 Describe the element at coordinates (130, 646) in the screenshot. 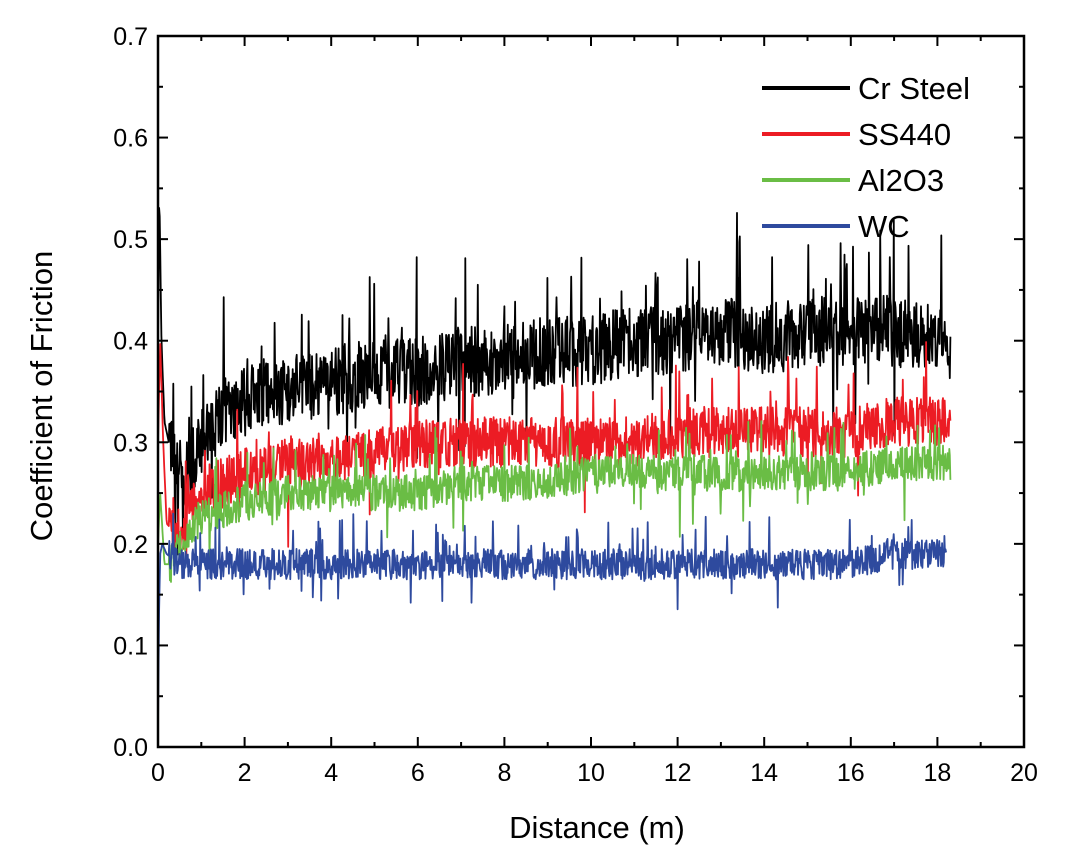

I see `y-tick-label: 0.1` at that location.